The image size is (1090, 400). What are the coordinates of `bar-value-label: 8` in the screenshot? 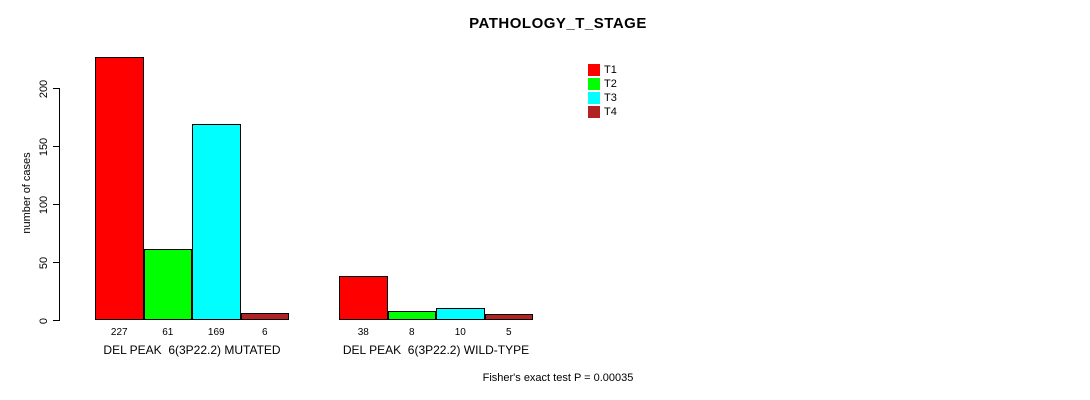 It's located at (411, 332).